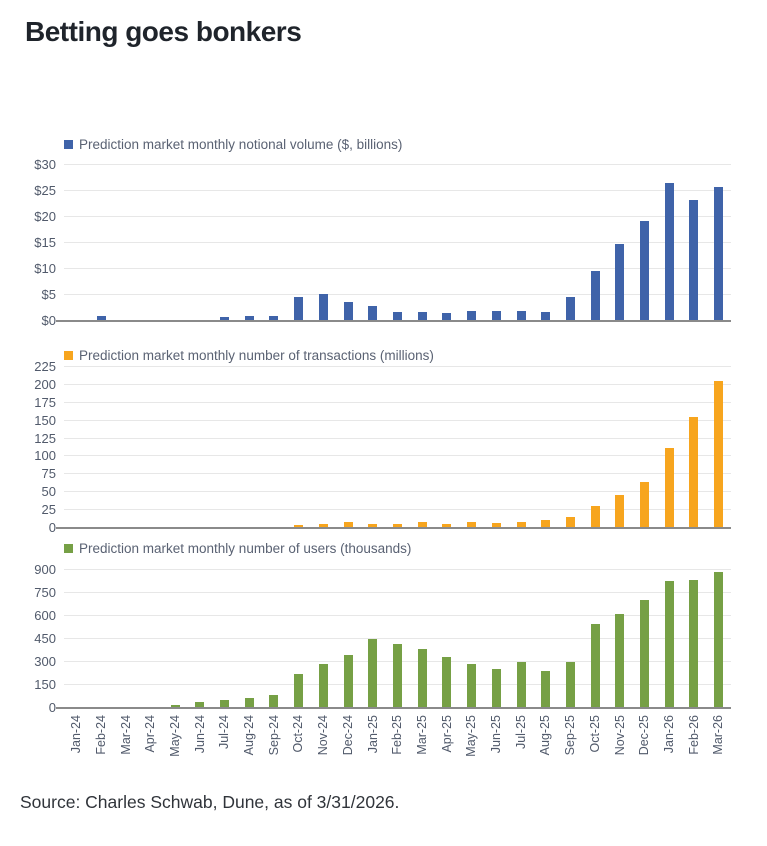  I want to click on y-axis-tick-label: $0, so click(48, 320).